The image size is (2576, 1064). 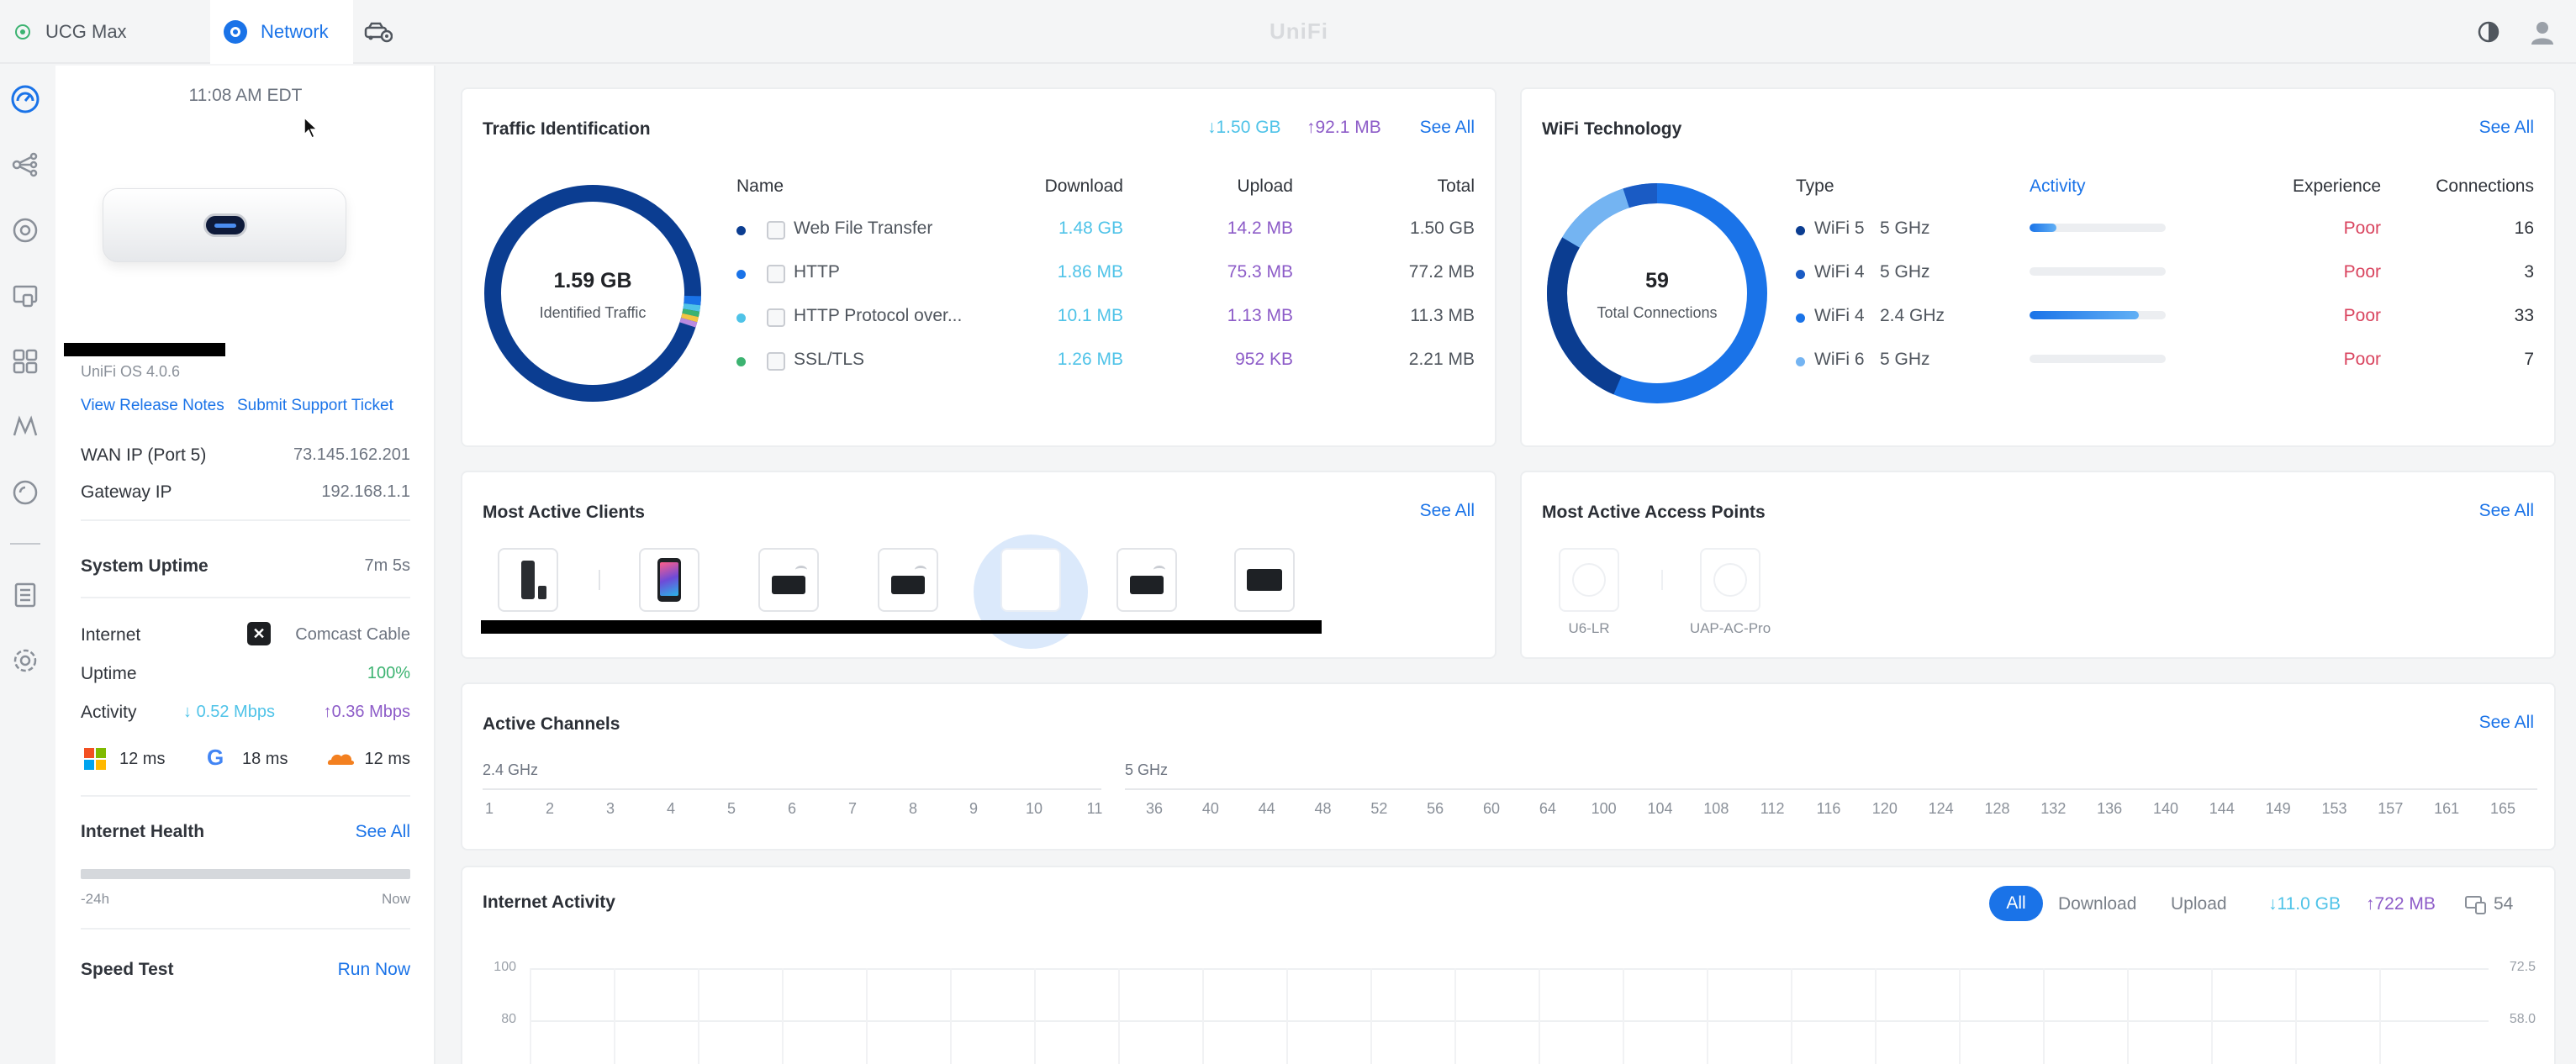 I want to click on channel-number: 52, so click(x=1379, y=808).